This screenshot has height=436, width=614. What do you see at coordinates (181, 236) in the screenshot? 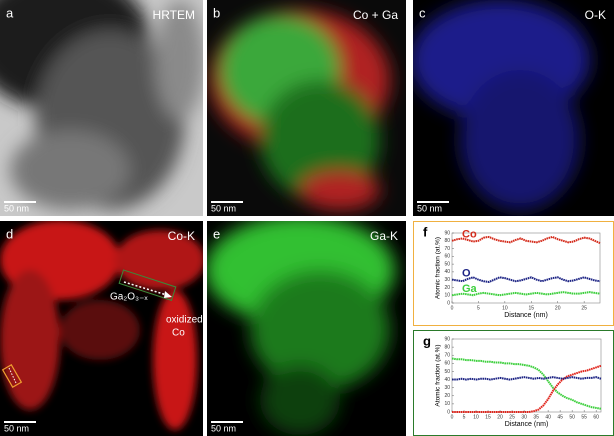
I see `panel-label: Co-K` at bounding box center [181, 236].